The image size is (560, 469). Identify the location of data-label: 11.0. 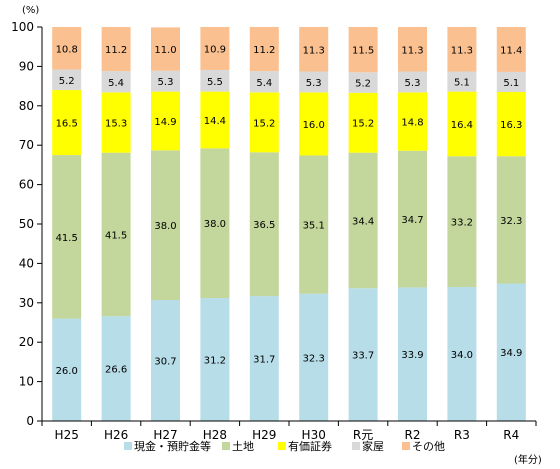
(165, 50).